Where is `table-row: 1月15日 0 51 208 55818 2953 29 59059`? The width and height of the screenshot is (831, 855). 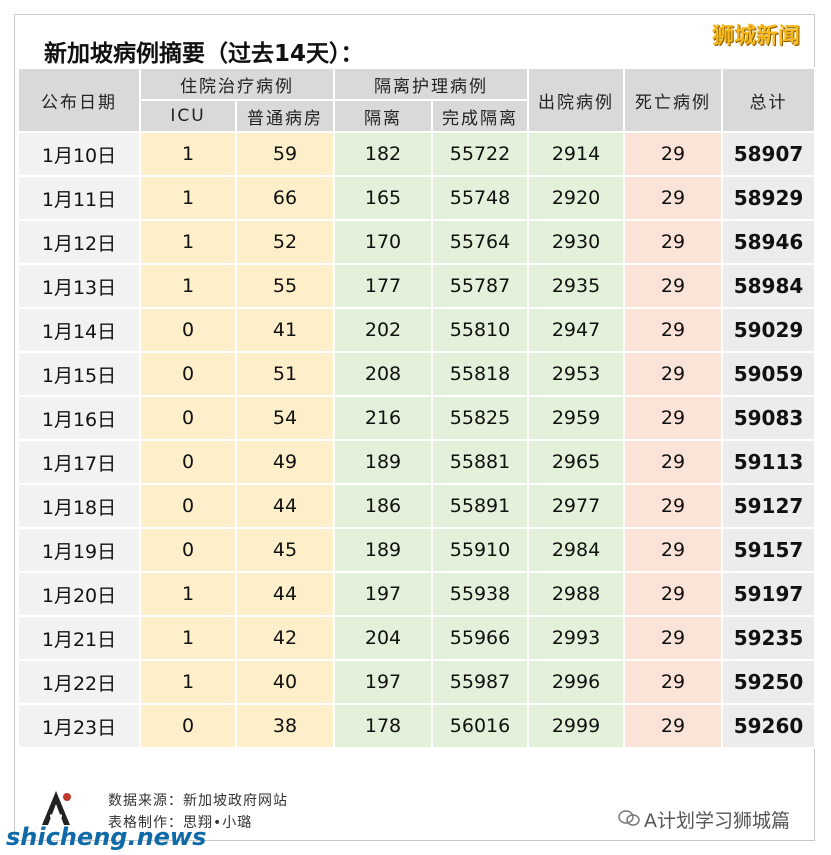
table-row: 1月15日 0 51 208 55818 2953 29 59059 is located at coordinates (416, 374).